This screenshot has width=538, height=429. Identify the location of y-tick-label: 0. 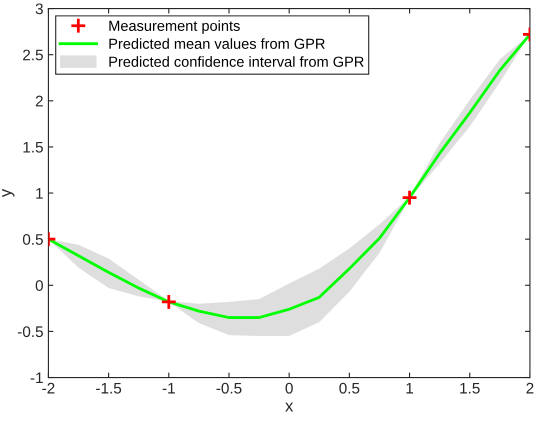
(39, 285).